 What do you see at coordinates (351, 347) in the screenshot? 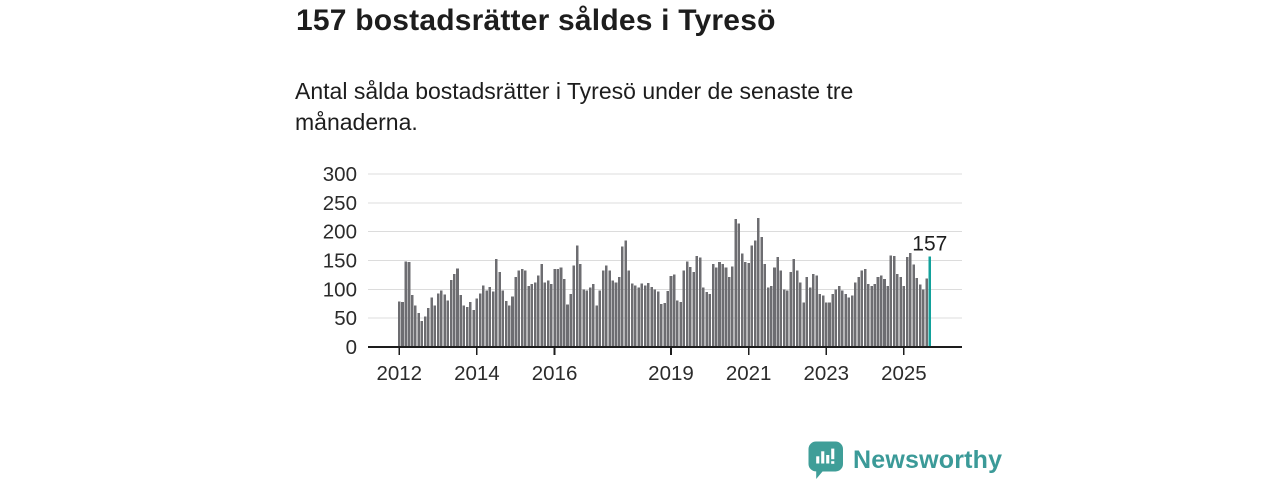
I see `y-tick-label: 0` at bounding box center [351, 347].